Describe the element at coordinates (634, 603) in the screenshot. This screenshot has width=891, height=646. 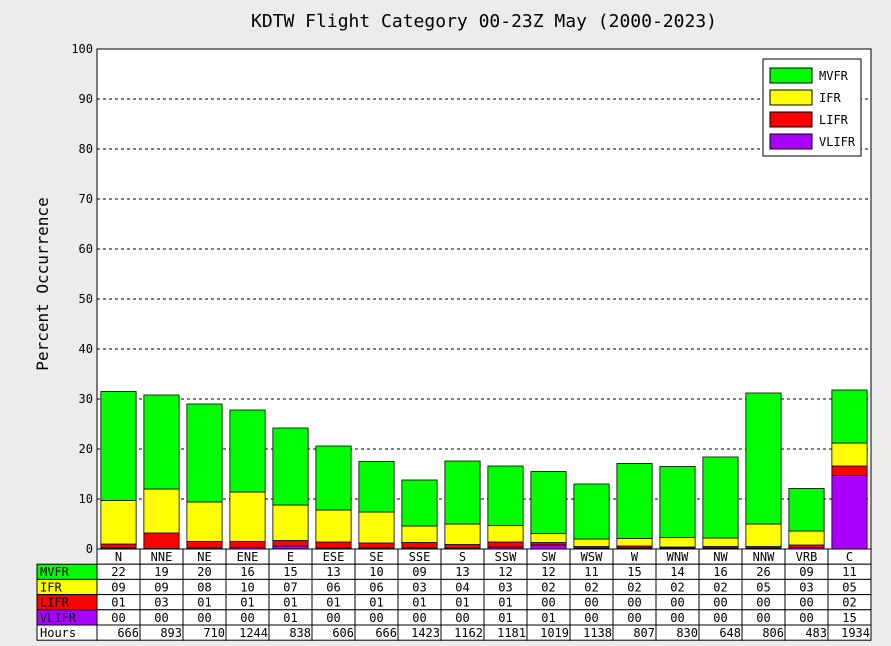
I see `table-value-lifr-w: 00` at that location.